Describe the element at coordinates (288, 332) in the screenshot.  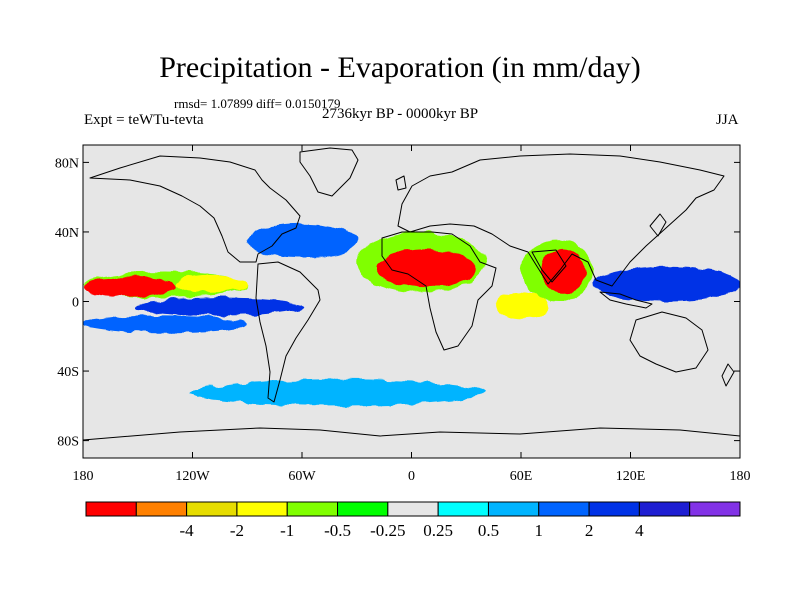
I see `coast-south-america` at that location.